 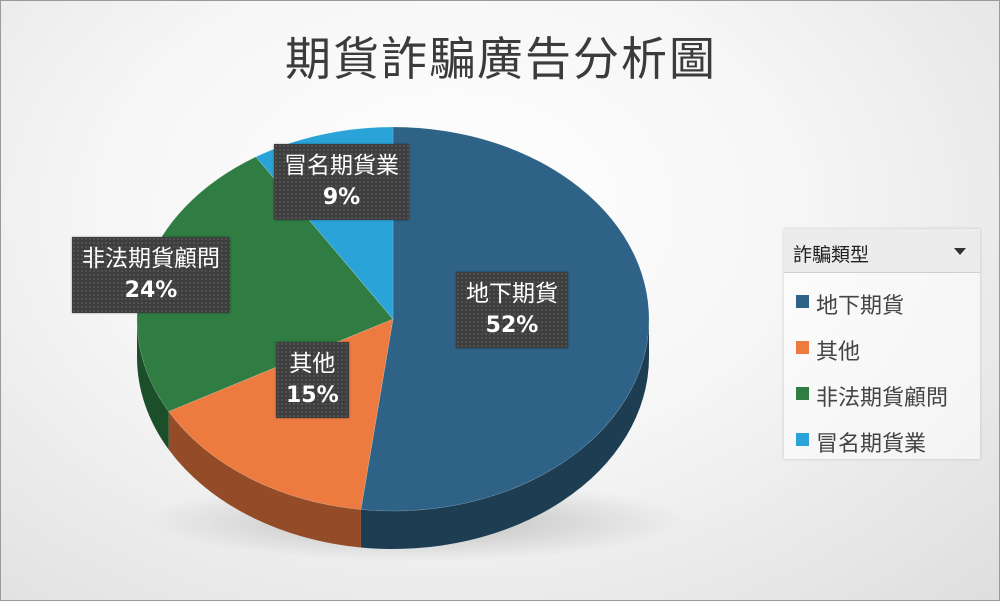 What do you see at coordinates (512, 325) in the screenshot?
I see `slice-1-label-value: 52%` at bounding box center [512, 325].